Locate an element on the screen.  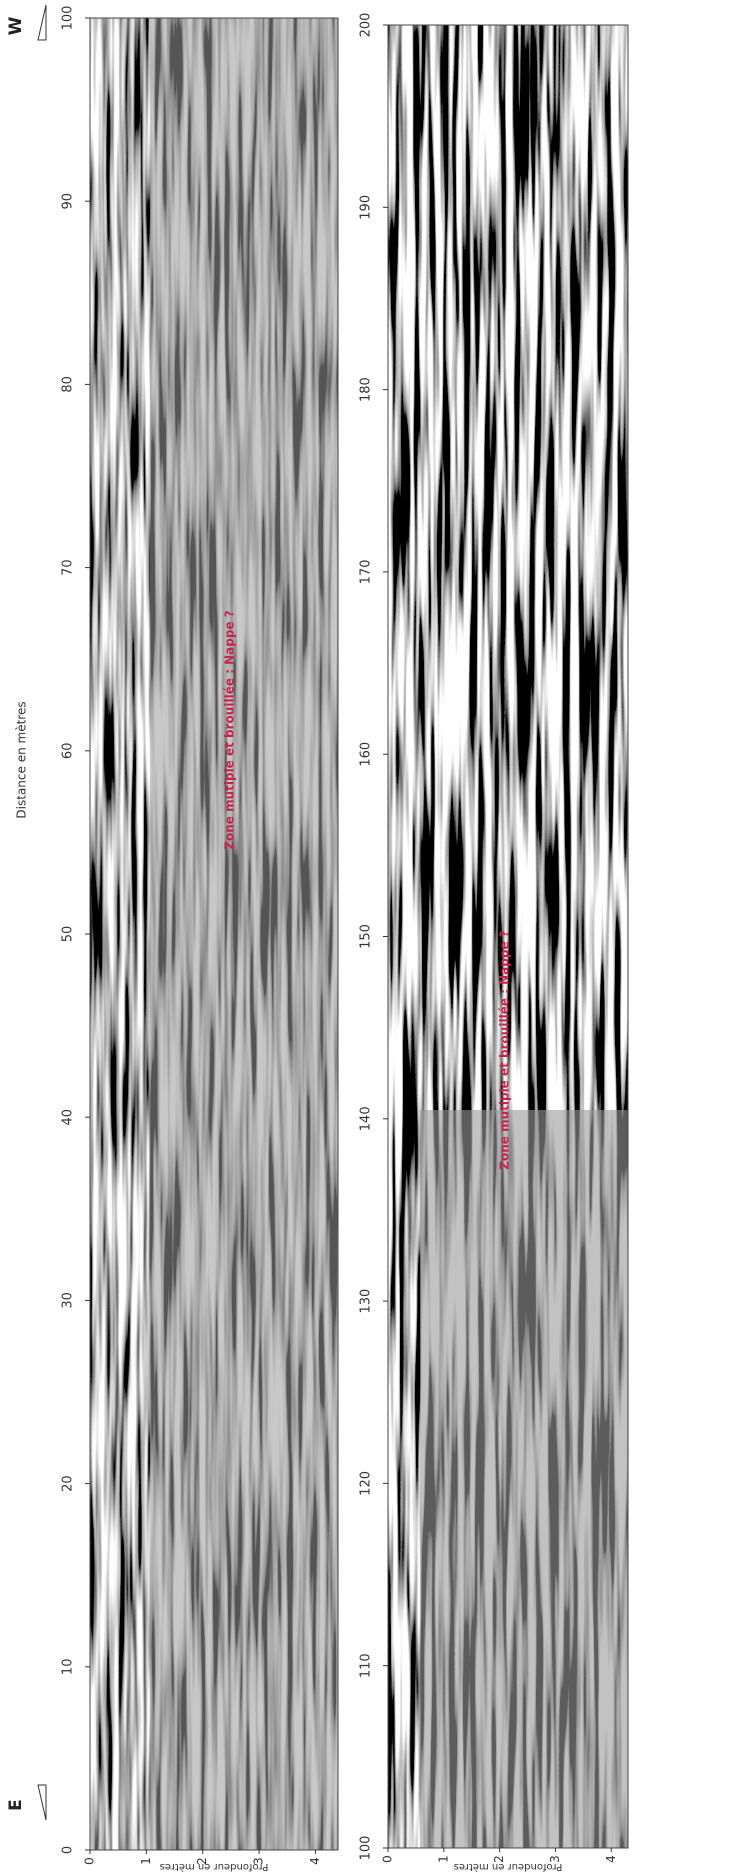
x-tick-label: 40 is located at coordinates (68, 1117).